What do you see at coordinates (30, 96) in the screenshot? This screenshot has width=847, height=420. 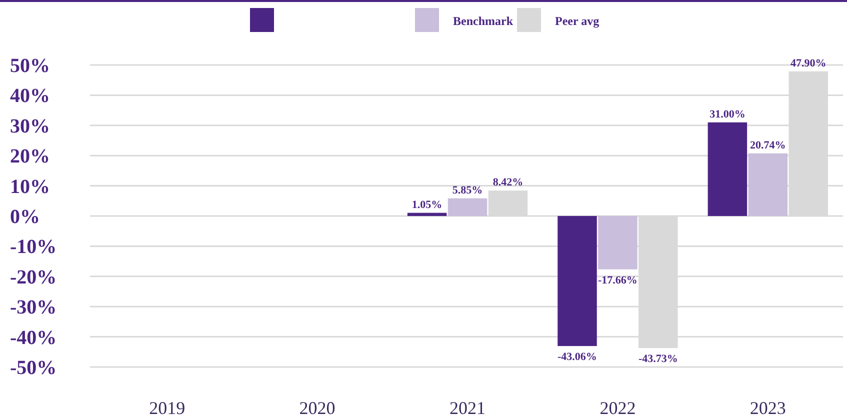 I see `y-tick-label: 40%` at bounding box center [30, 96].